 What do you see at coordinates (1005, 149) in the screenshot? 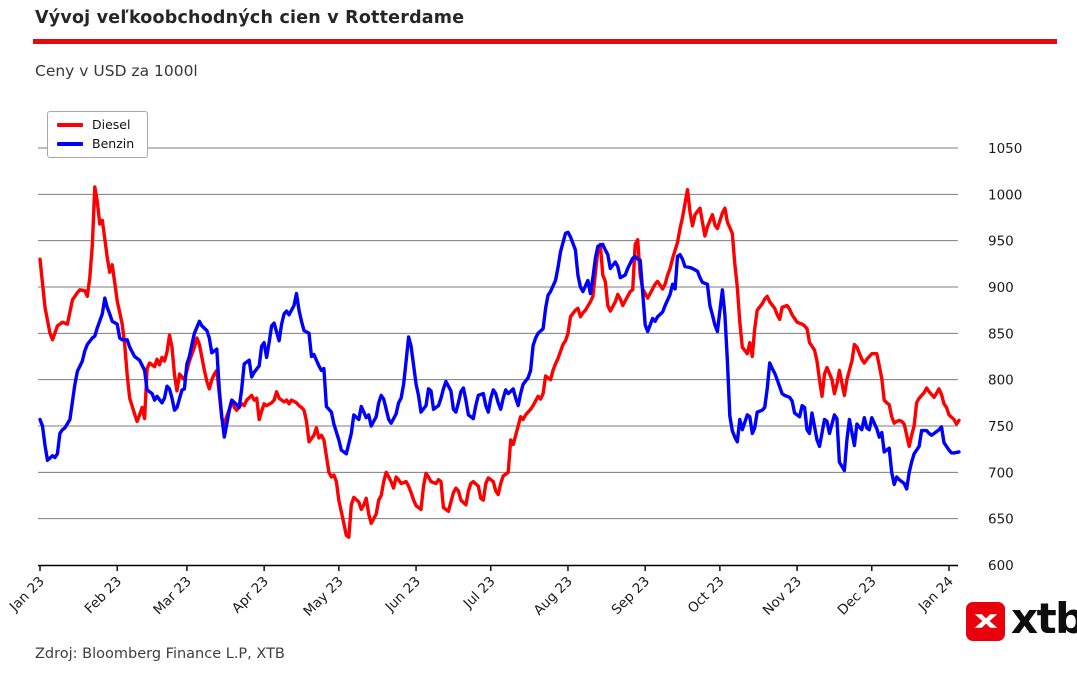
I see `y-tick-label: 1050` at bounding box center [1005, 149].